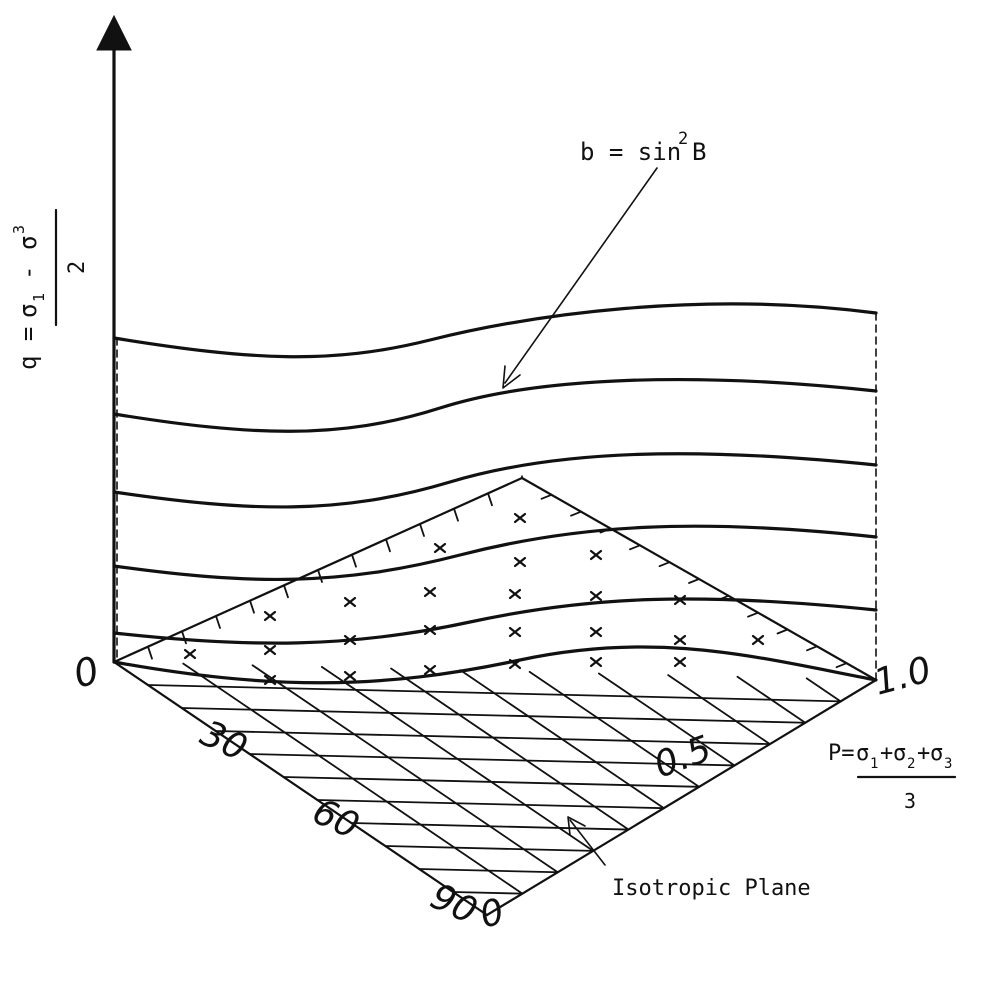  I want to click on p-axis-label: P= σ 1 + σ 2 + σ 3 3, so click(892, 777).